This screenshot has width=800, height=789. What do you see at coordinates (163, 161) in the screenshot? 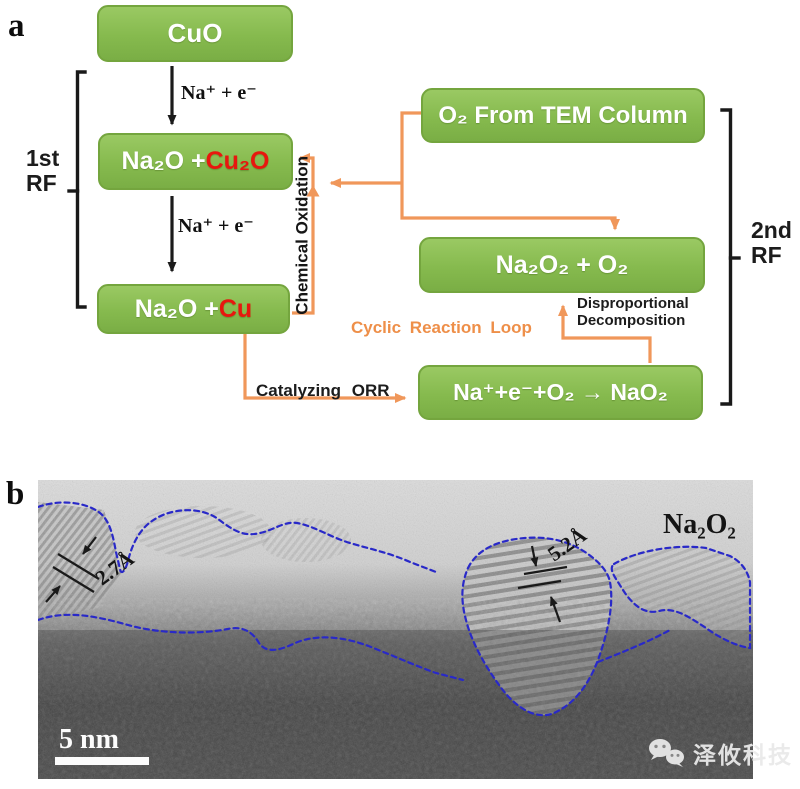
I see `na2o-part: Na₂O +` at bounding box center [163, 161].